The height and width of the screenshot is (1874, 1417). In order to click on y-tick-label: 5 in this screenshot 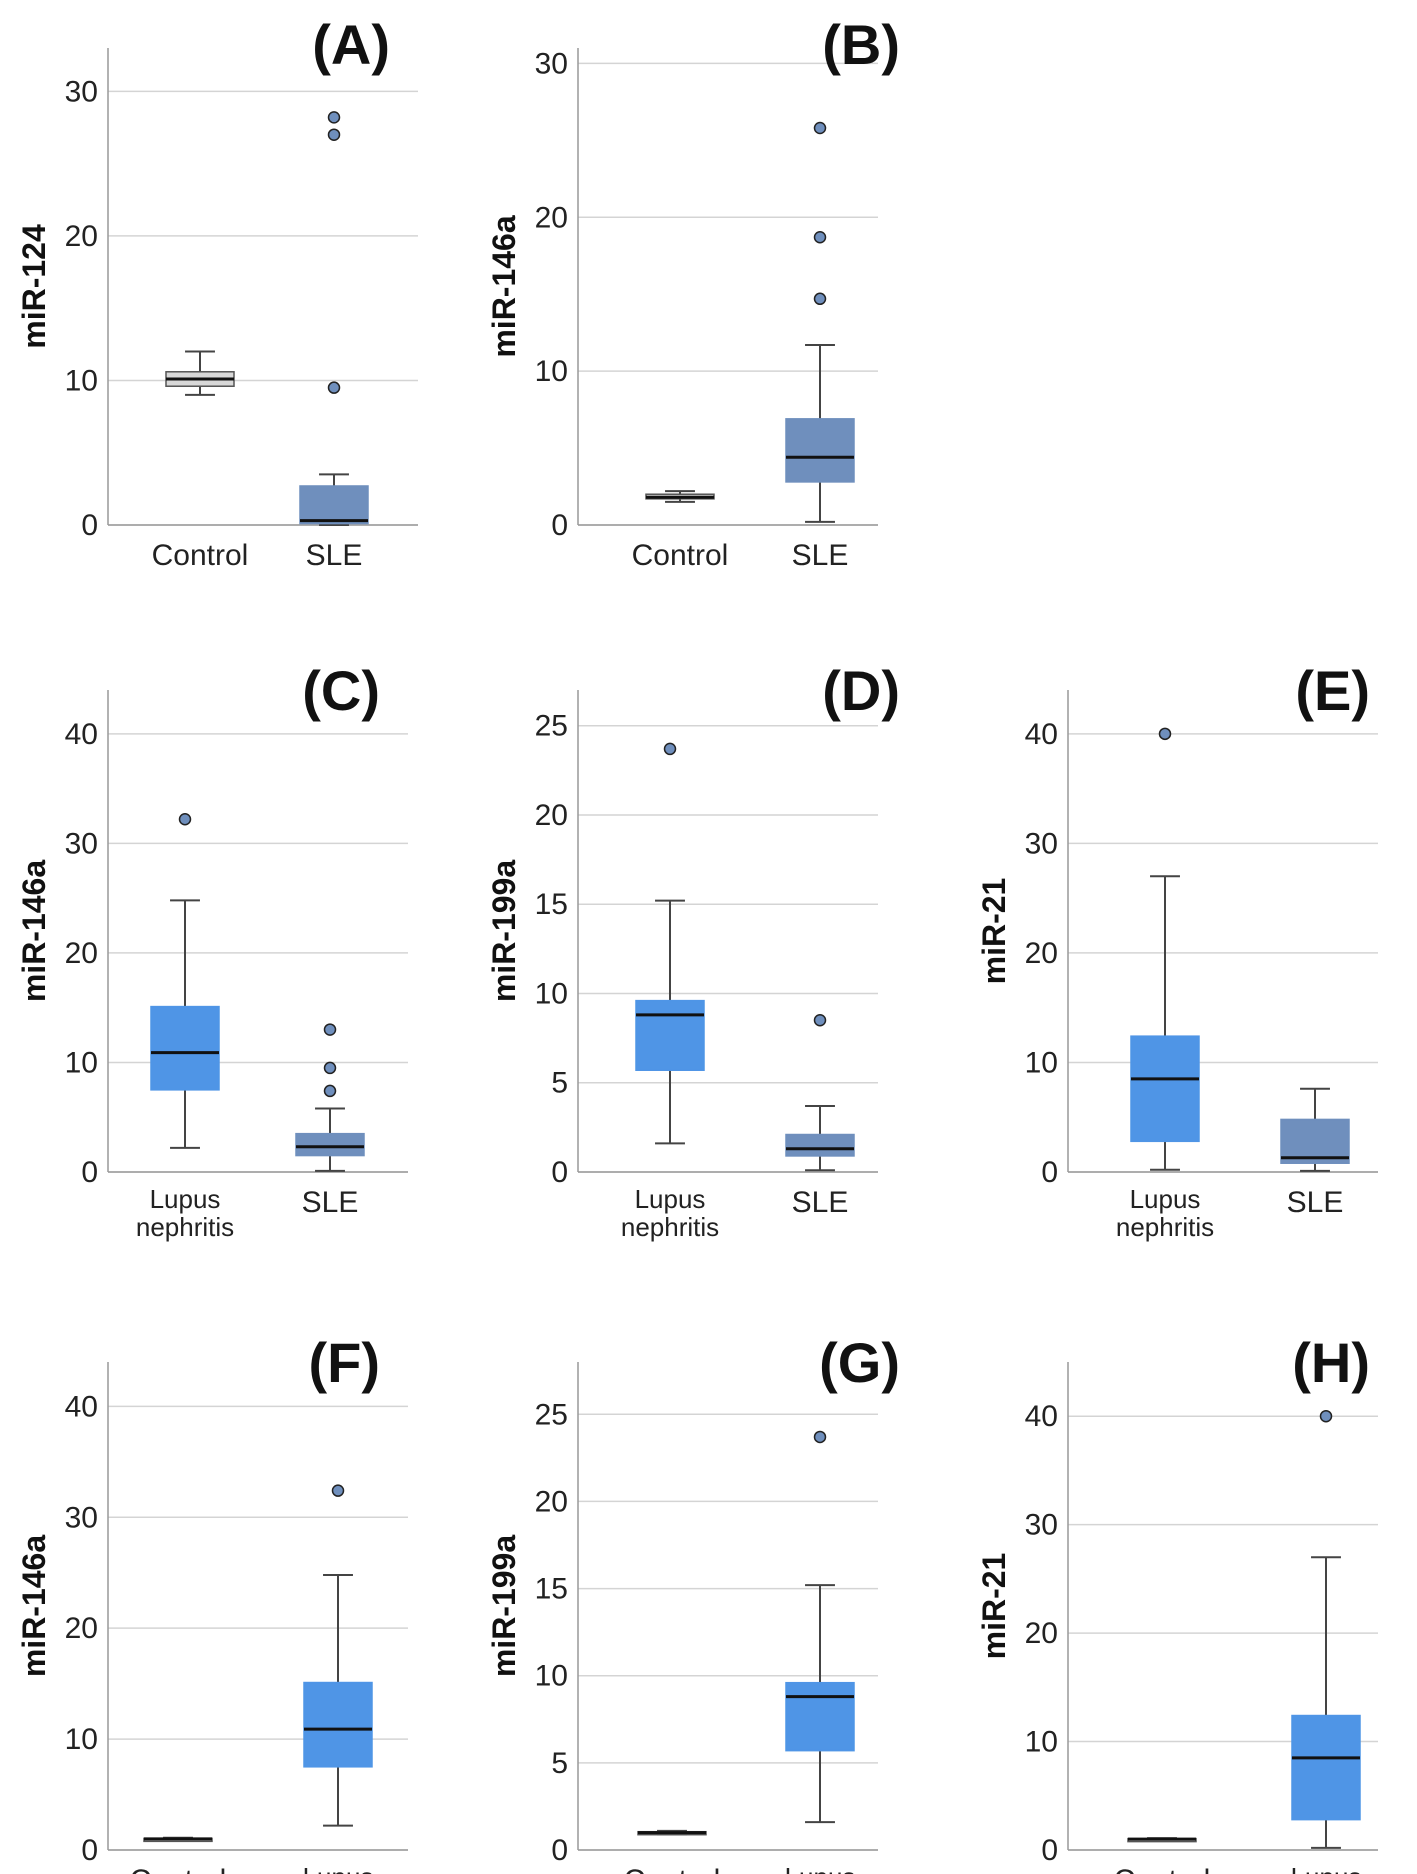, I will do `click(559, 1763)`.